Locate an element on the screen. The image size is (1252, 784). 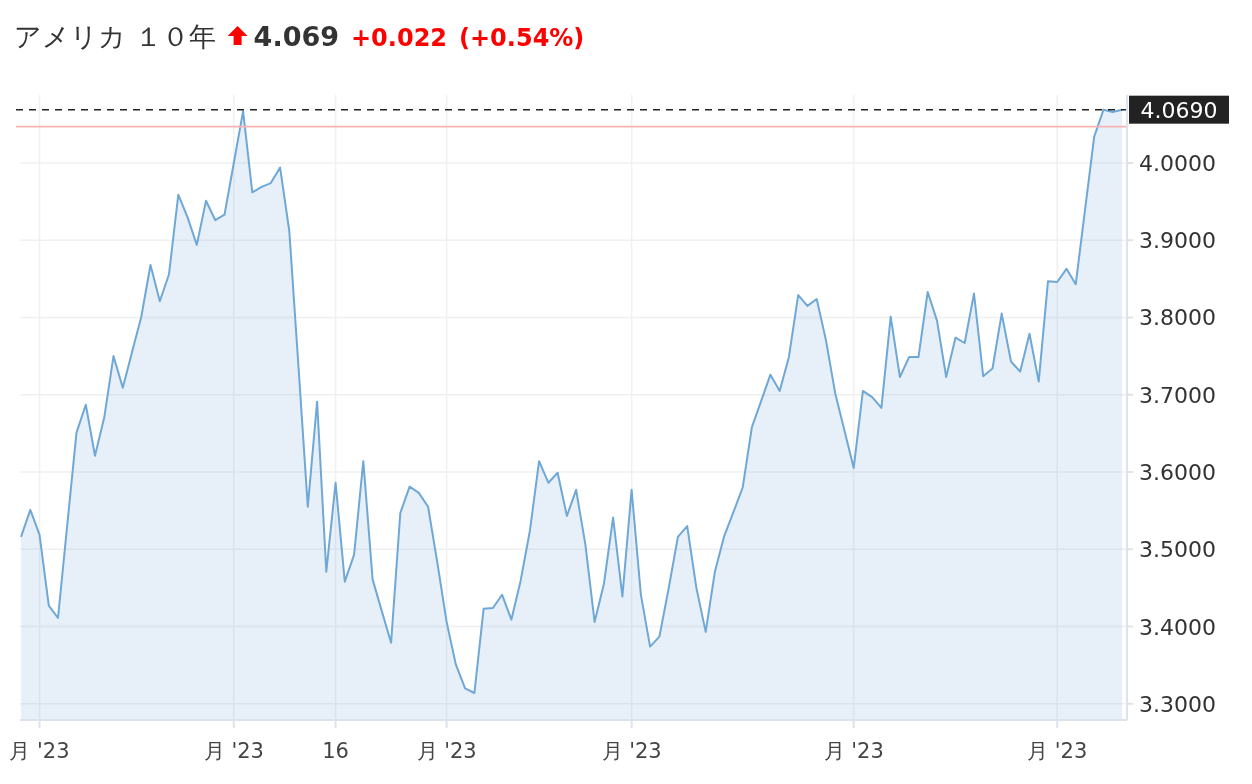
chart-title: アメリカ １０年 is located at coordinates (115, 36).